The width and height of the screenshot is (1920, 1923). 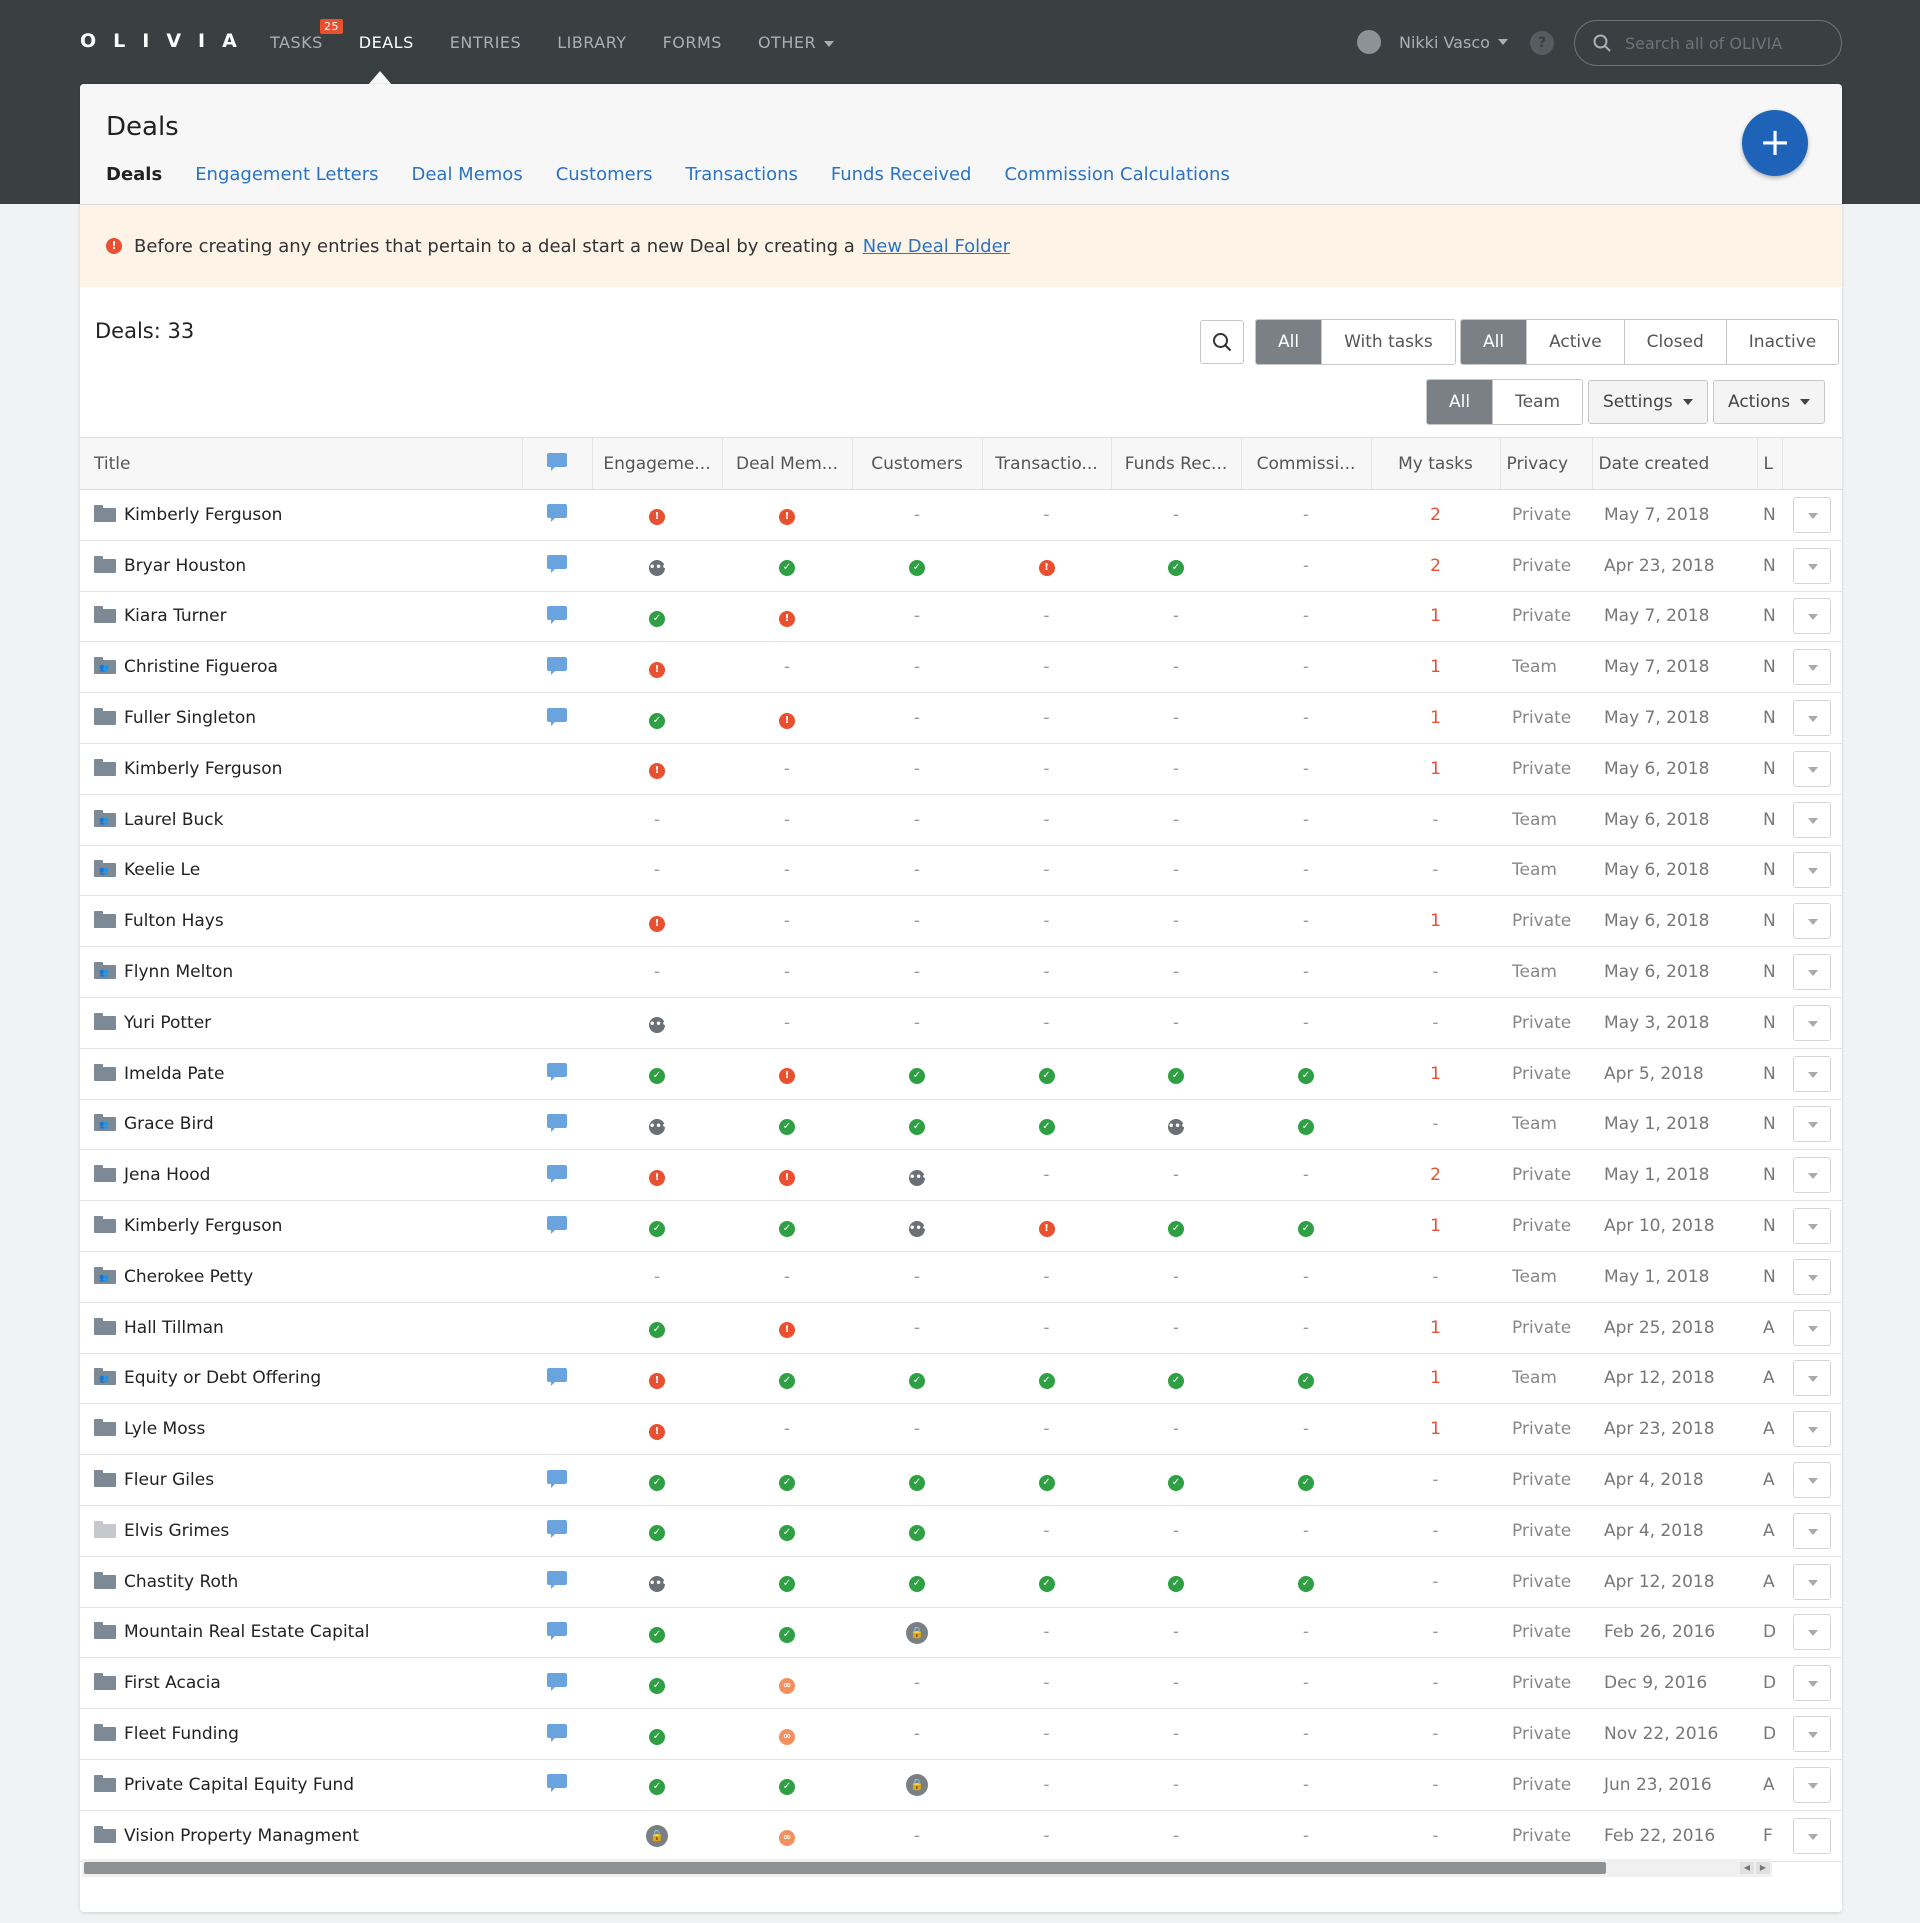 I want to click on table-row: 👥 Flynn Melton - - - - - - - Team May 6, 2018 N, so click(x=961, y=972).